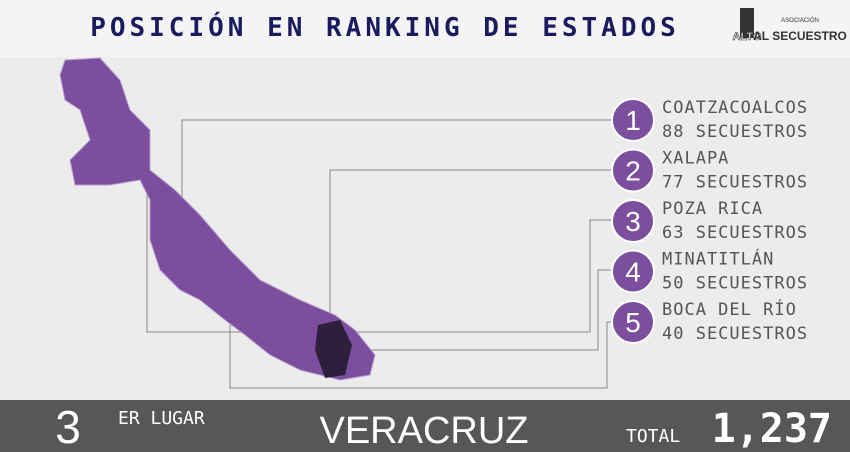  Describe the element at coordinates (695, 159) in the screenshot. I see `city-name: XALAPA` at that location.